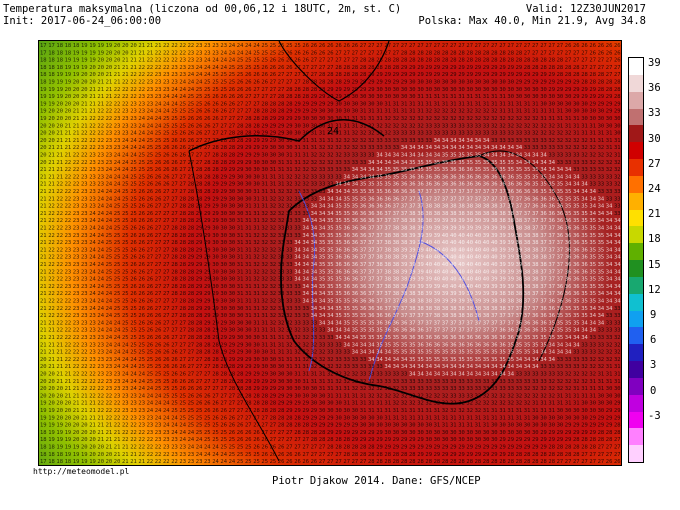 The image size is (680, 510). What do you see at coordinates (232, 61) in the screenshot?
I see `grid-value: 24` at bounding box center [232, 61].